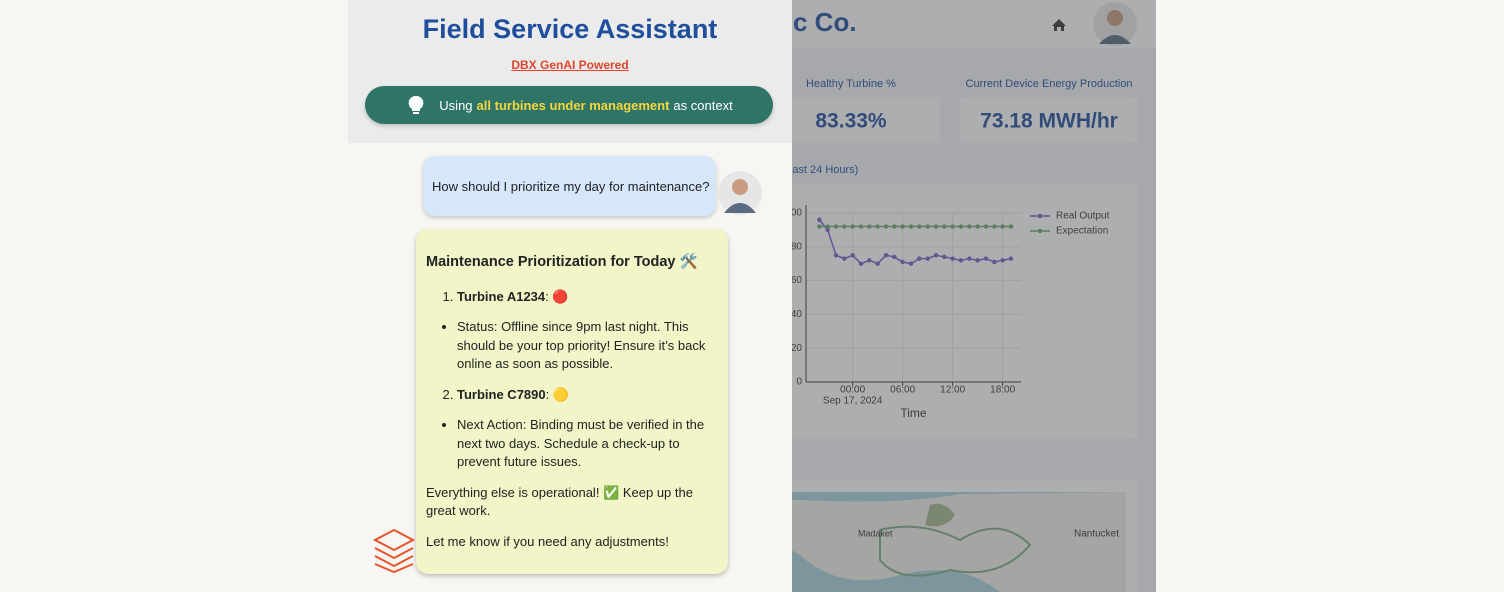 The height and width of the screenshot is (592, 1504). Describe the element at coordinates (797, 314) in the screenshot. I see `y-tick-label: 40` at that location.